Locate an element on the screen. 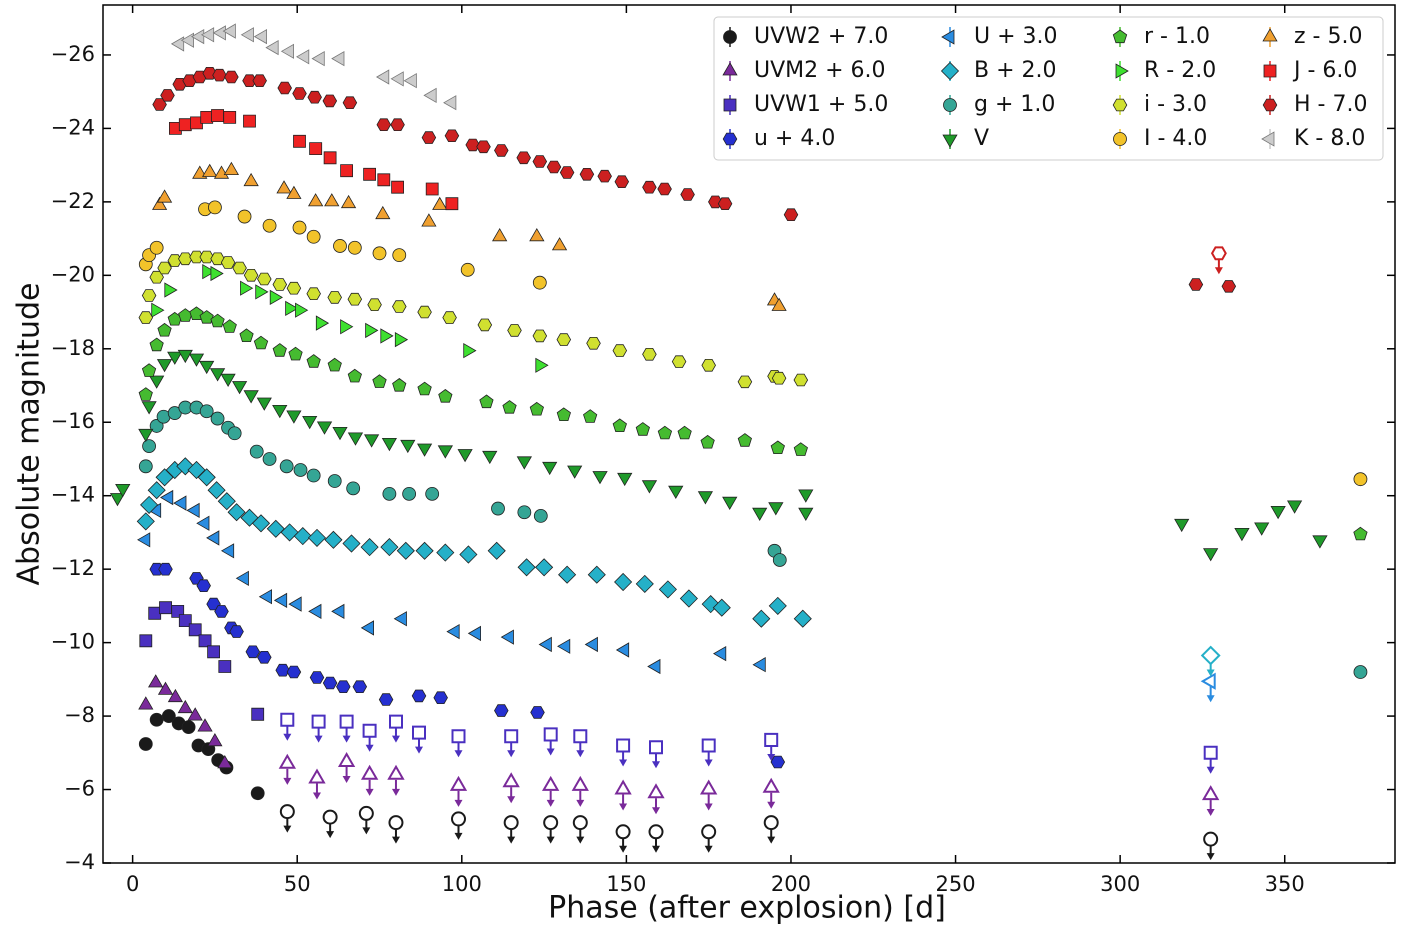 Image resolution: width=1415 pixels, height=933 pixels. y-axis-label: Absolute magnitude is located at coordinates (29, 434).